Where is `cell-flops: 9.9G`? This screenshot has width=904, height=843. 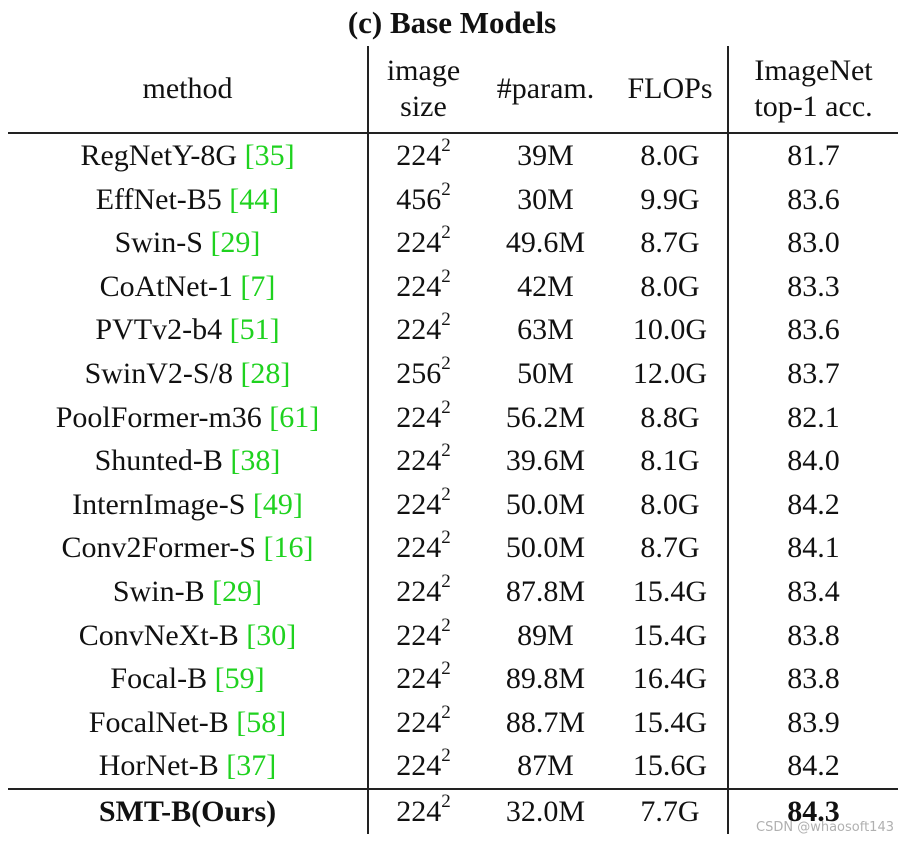
cell-flops: 9.9G is located at coordinates (671, 199).